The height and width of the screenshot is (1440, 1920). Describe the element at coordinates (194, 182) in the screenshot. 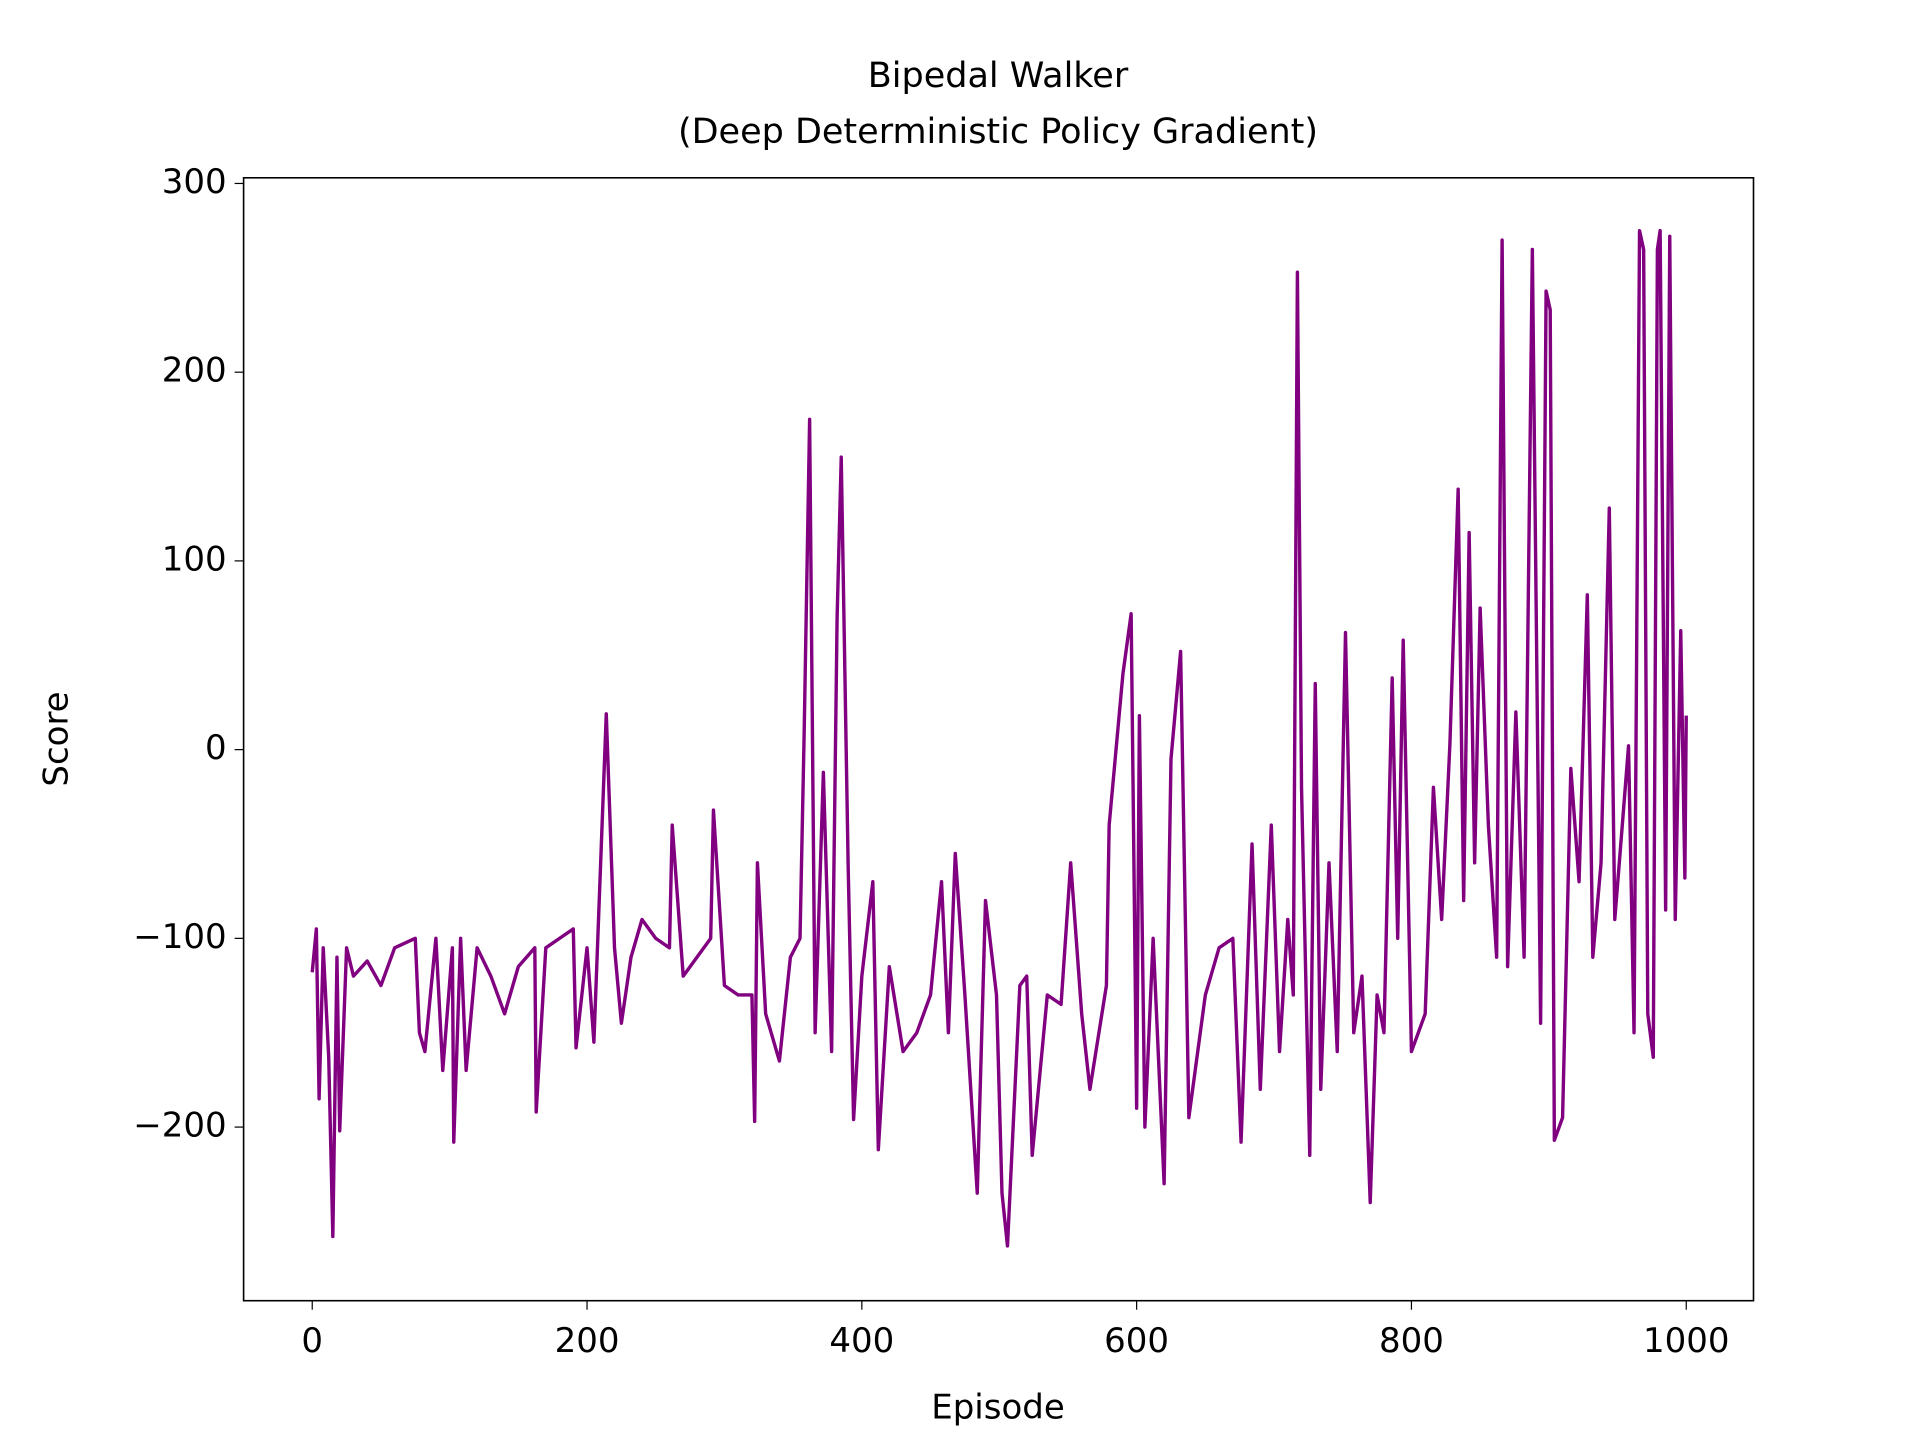

I see `y-tick-label: 300` at that location.